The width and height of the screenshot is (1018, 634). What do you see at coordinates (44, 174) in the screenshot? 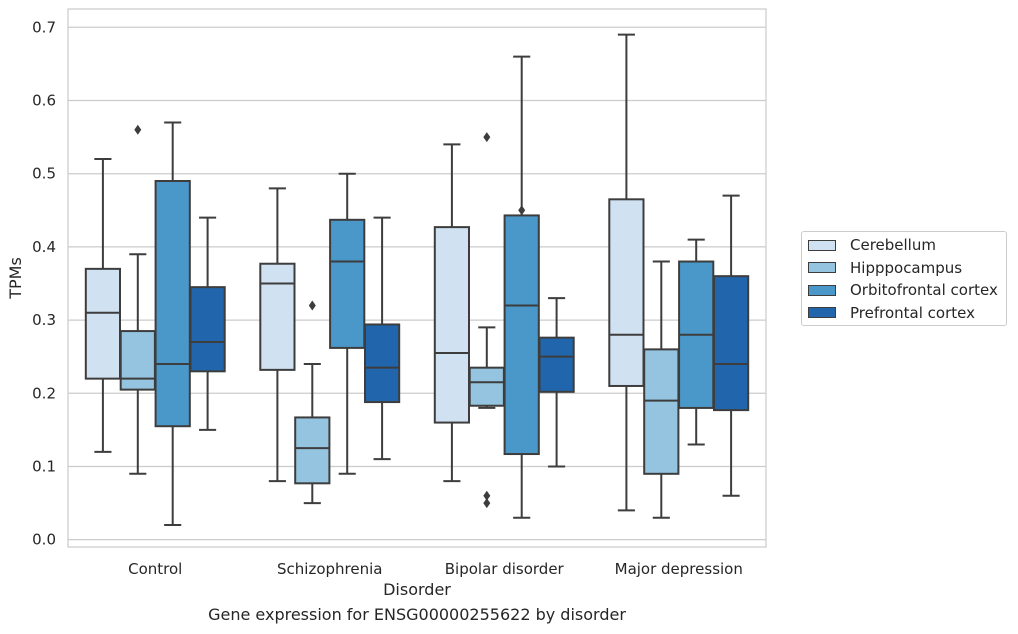
I see `y-tick-label: 0.5` at bounding box center [44, 174].